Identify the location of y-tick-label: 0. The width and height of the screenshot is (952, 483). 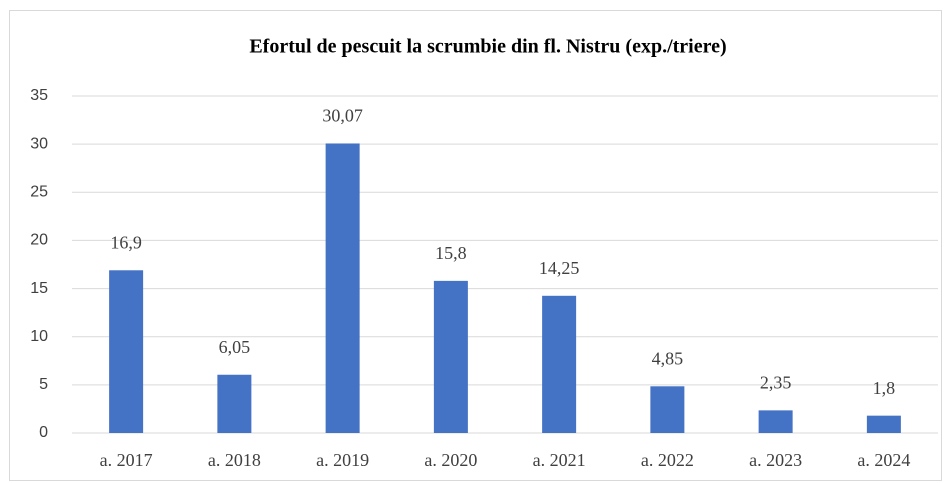
(43, 432).